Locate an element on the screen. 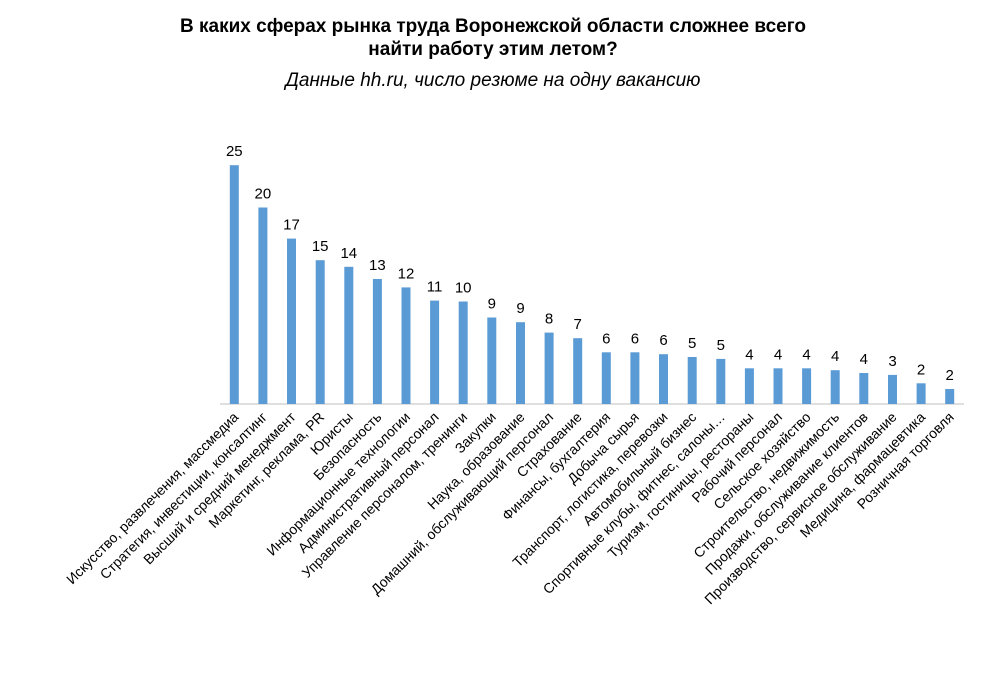  data-label: 7 is located at coordinates (578, 324).